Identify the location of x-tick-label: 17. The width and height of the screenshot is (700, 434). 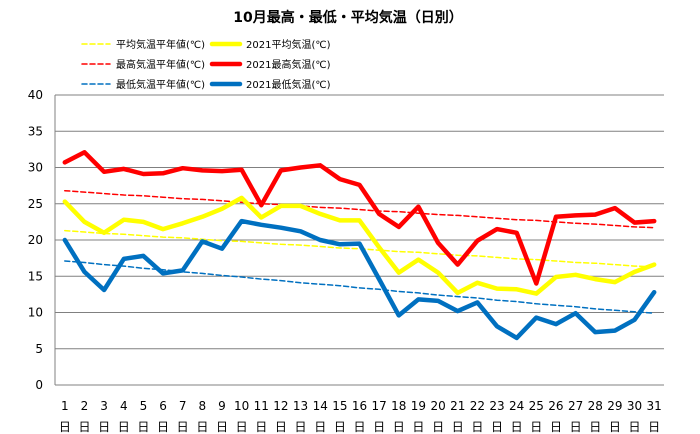
(379, 406).